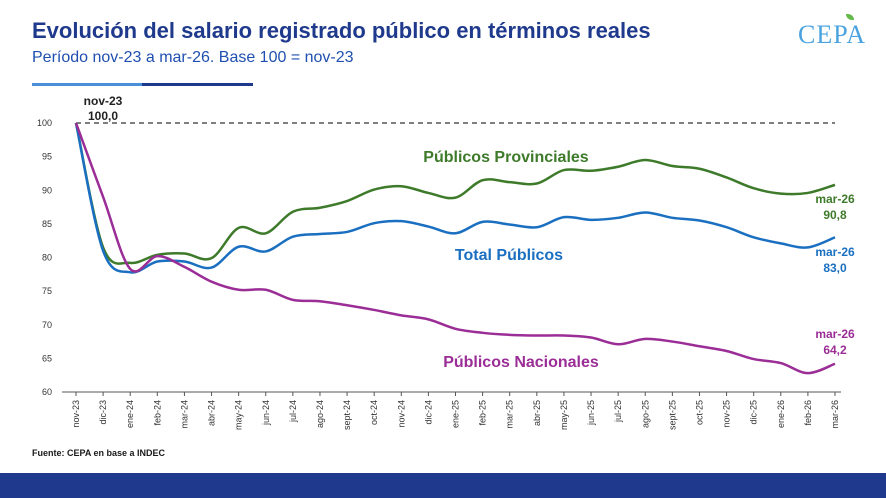 The width and height of the screenshot is (886, 498). What do you see at coordinates (87, 84) in the screenshot?
I see `title-underline-light` at bounding box center [87, 84].